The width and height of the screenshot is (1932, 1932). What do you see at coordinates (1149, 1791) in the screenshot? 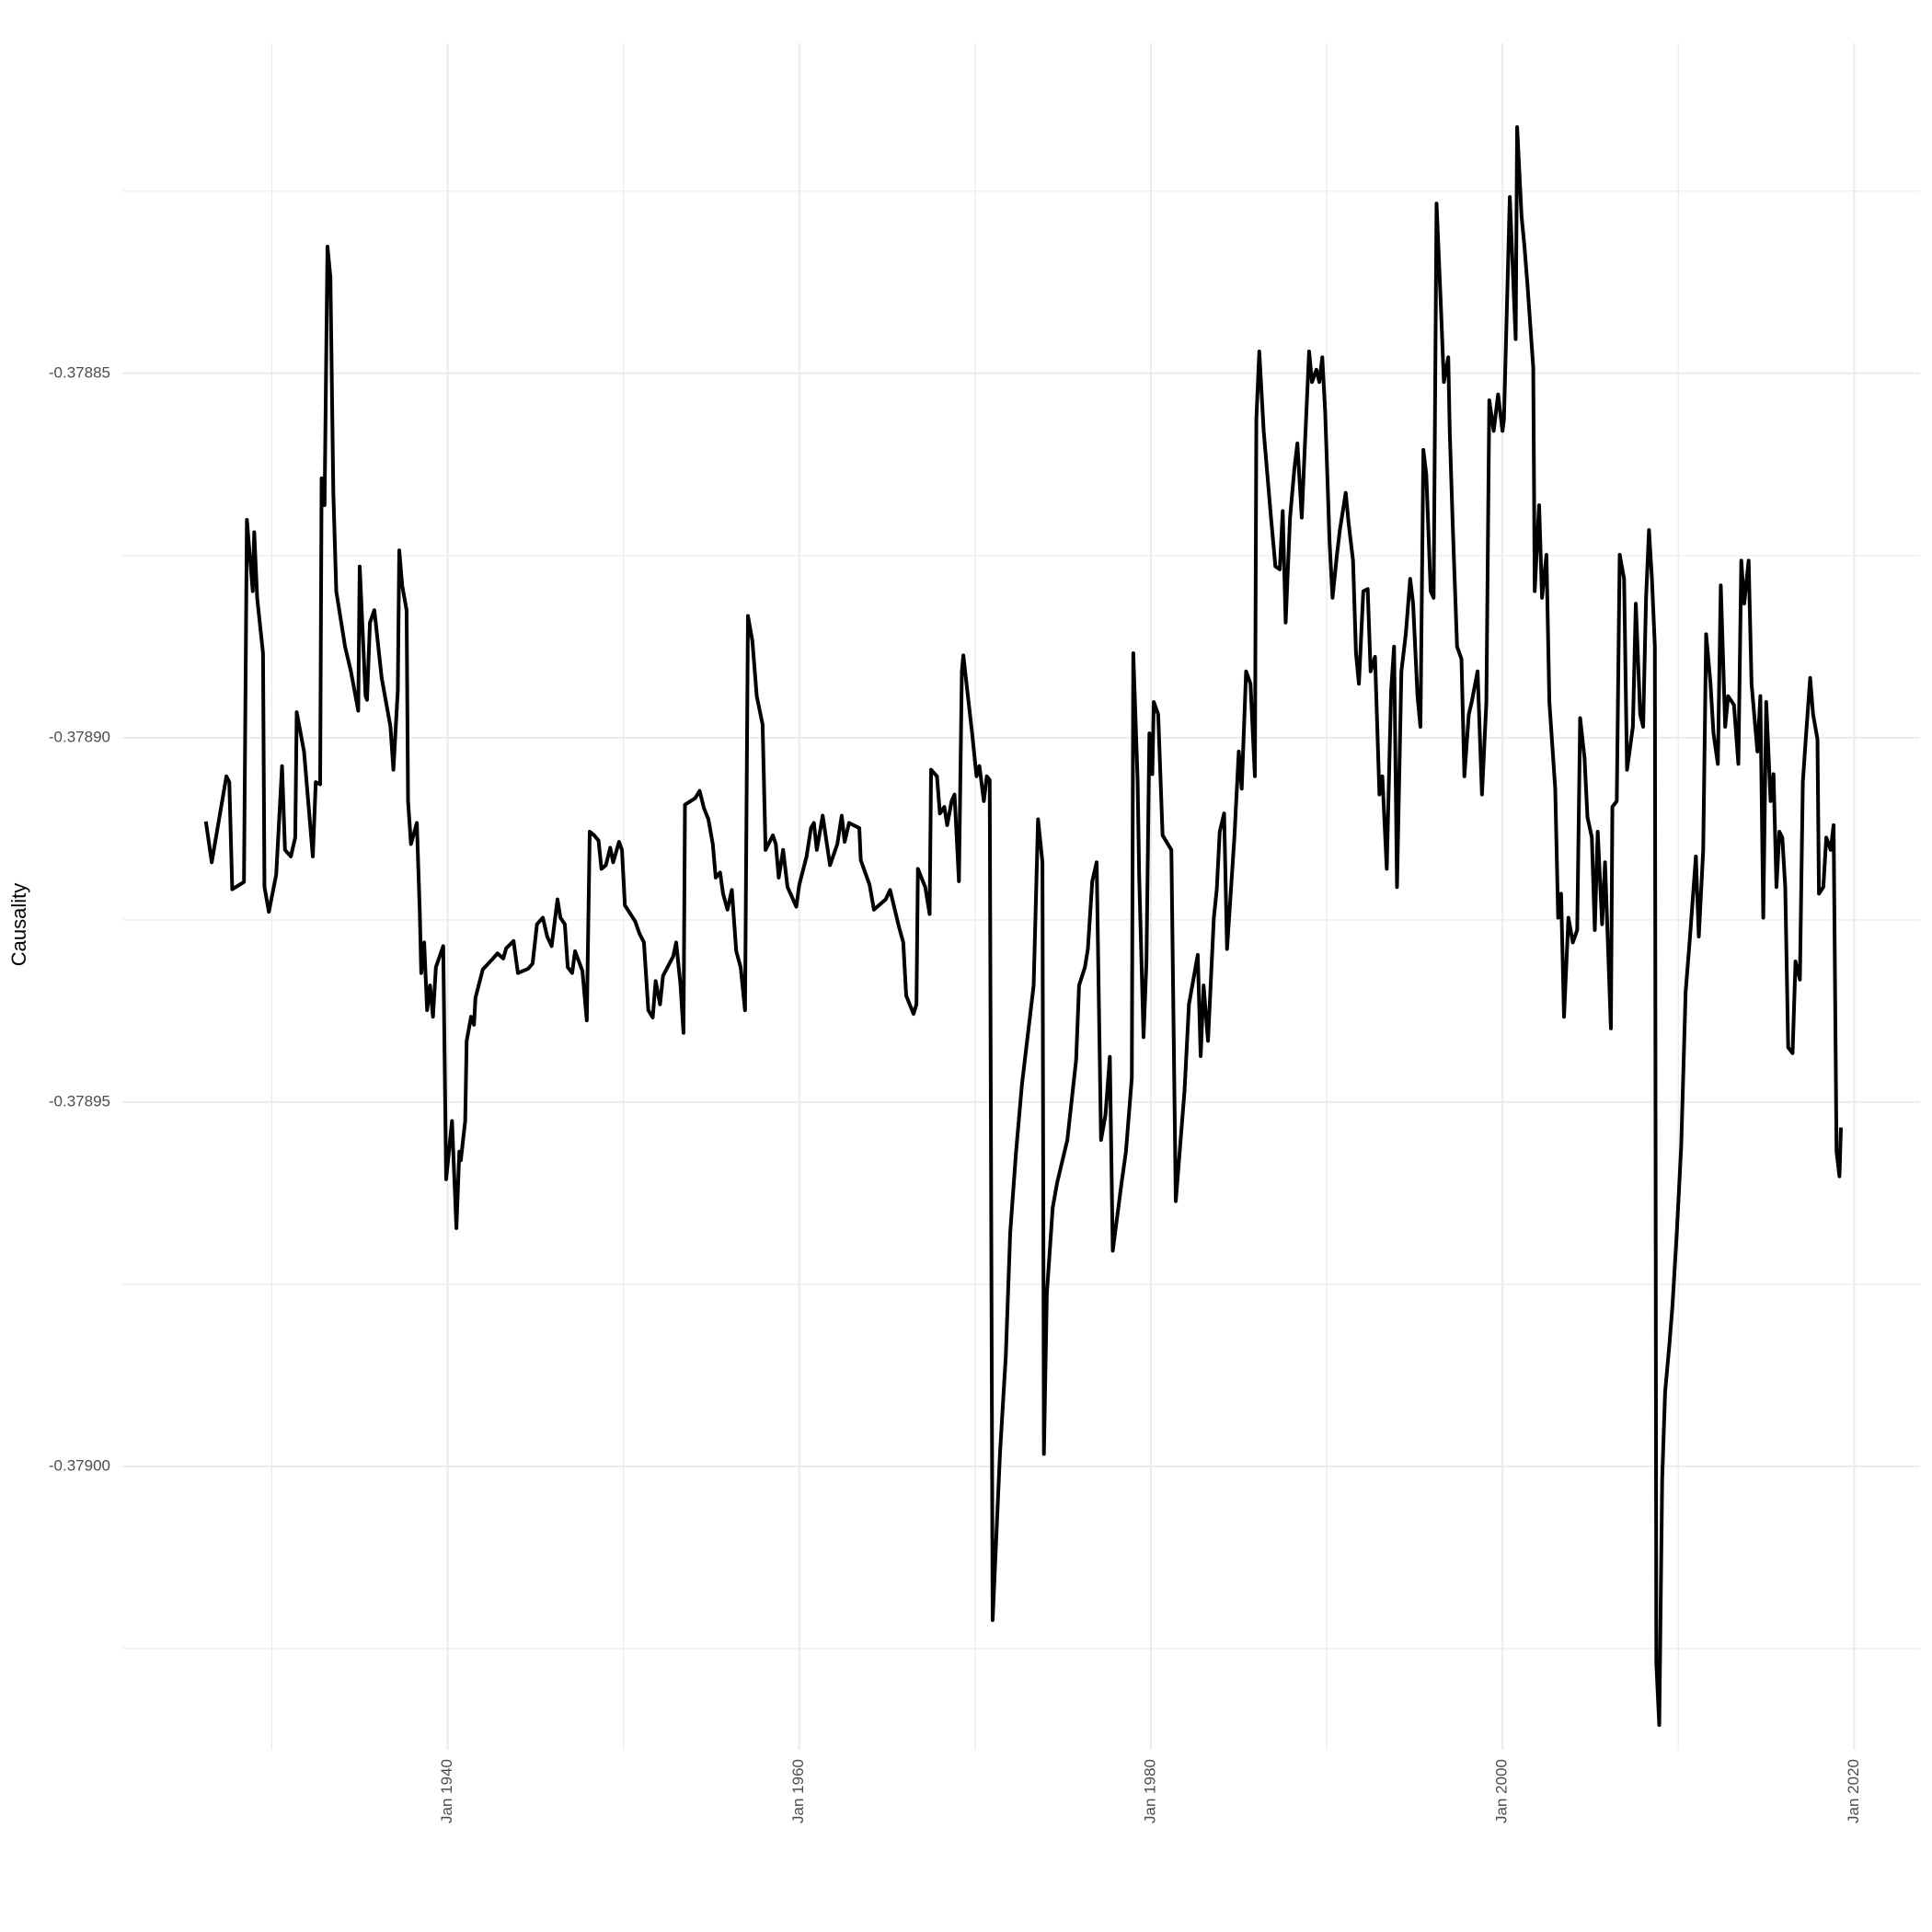
I see `x-tick-label: Jan 1980` at bounding box center [1149, 1791].